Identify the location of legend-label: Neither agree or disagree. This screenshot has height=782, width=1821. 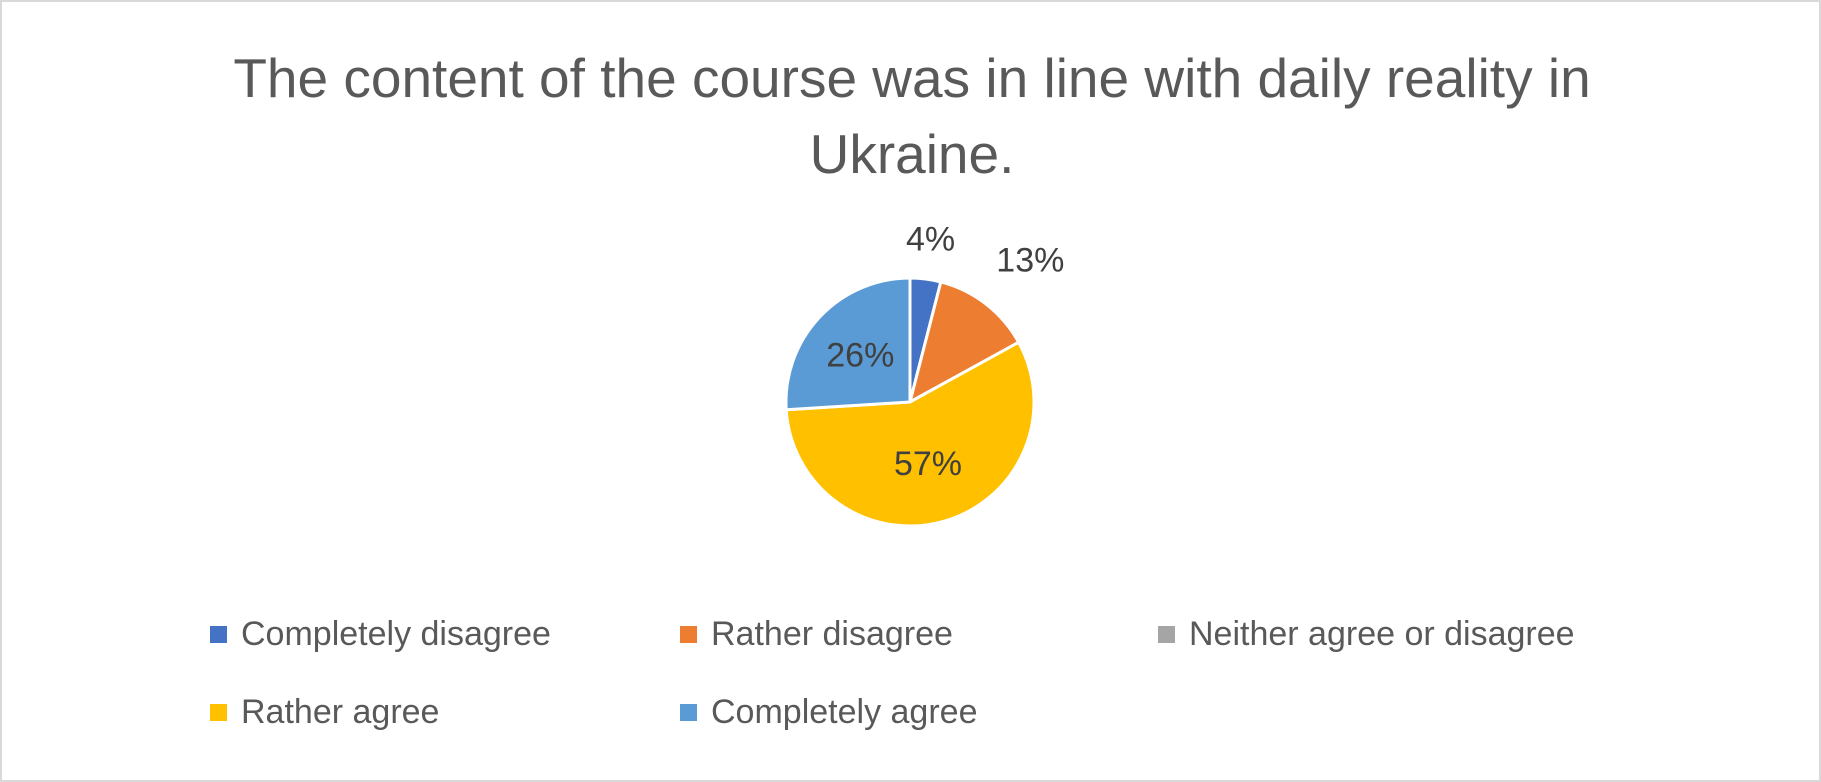
(1382, 633).